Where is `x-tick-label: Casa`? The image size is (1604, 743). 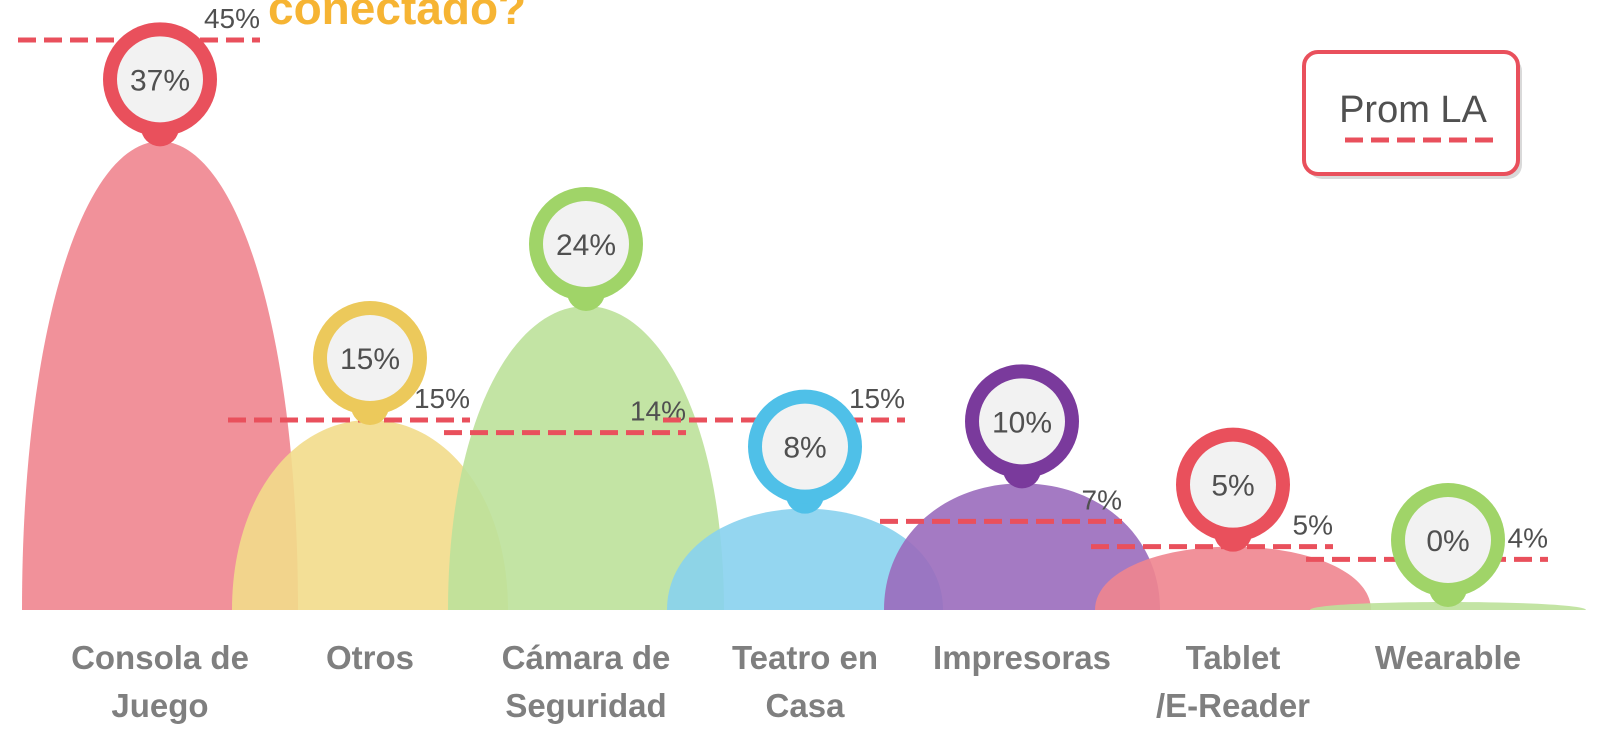 x-tick-label: Casa is located at coordinates (806, 705).